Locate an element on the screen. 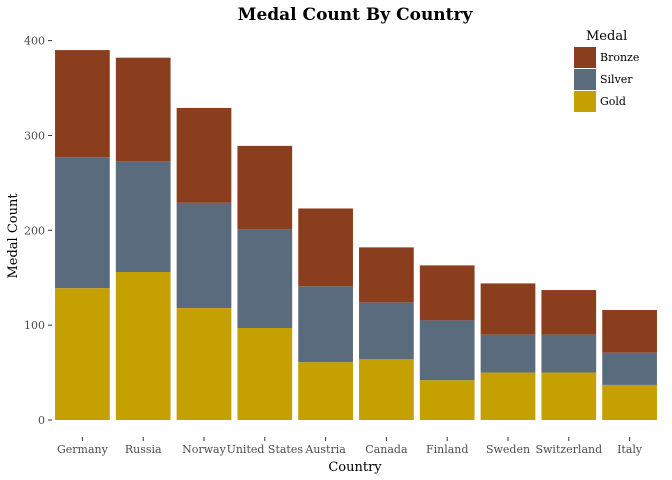 This screenshot has height=480, width=672. legend-label-bronze: Bronze is located at coordinates (619, 57).